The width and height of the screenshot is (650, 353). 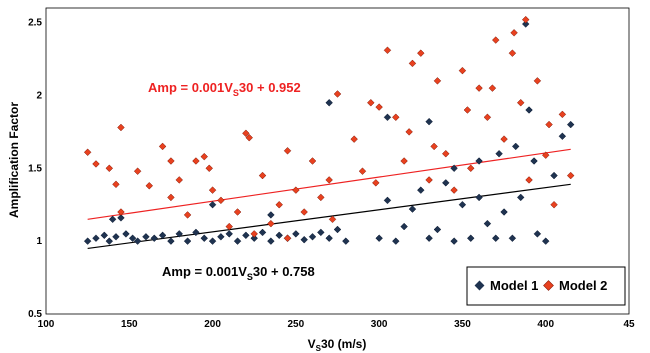 What do you see at coordinates (514, 285) in the screenshot?
I see `legend-label-model-1: Model 1` at bounding box center [514, 285].